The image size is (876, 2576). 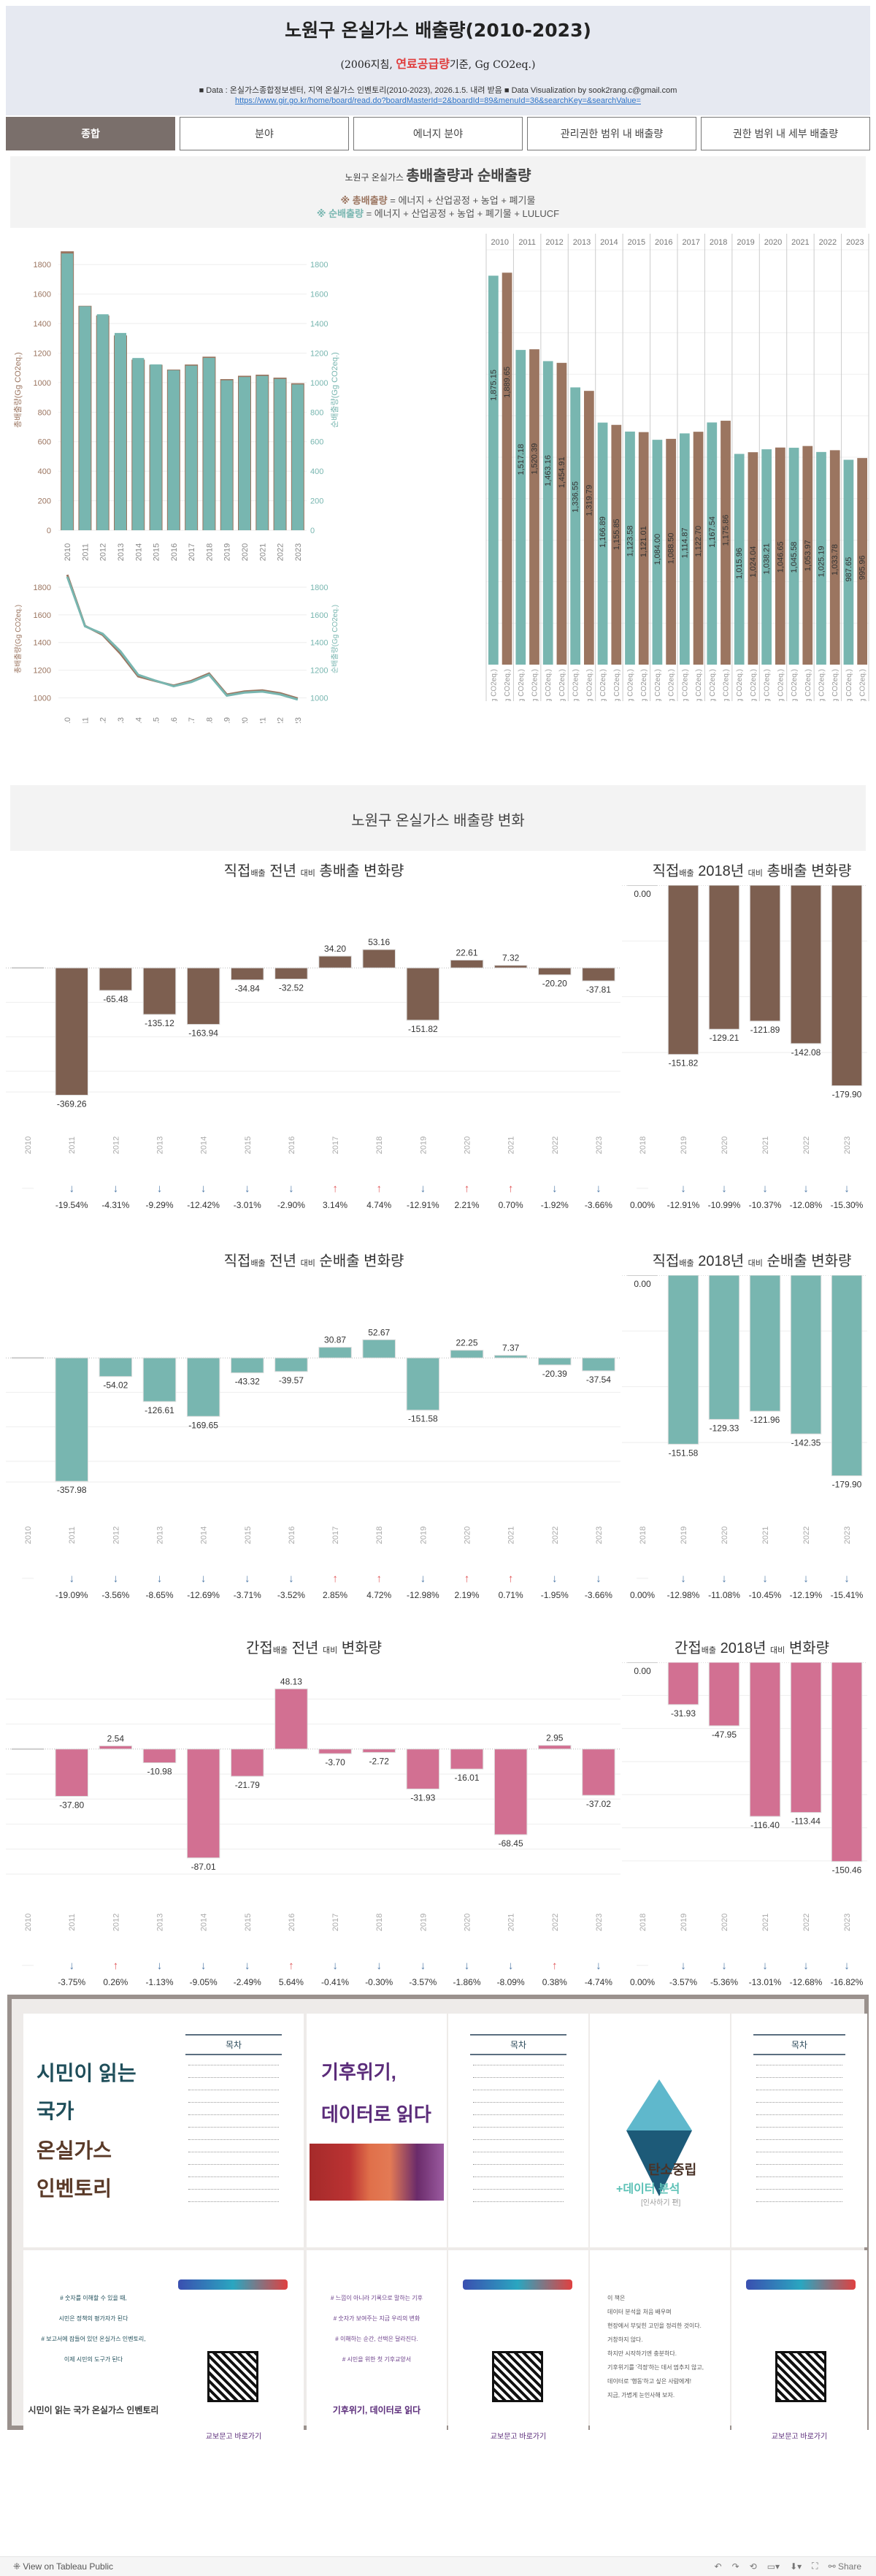 I want to click on tab-sector: 분야, so click(x=264, y=133).